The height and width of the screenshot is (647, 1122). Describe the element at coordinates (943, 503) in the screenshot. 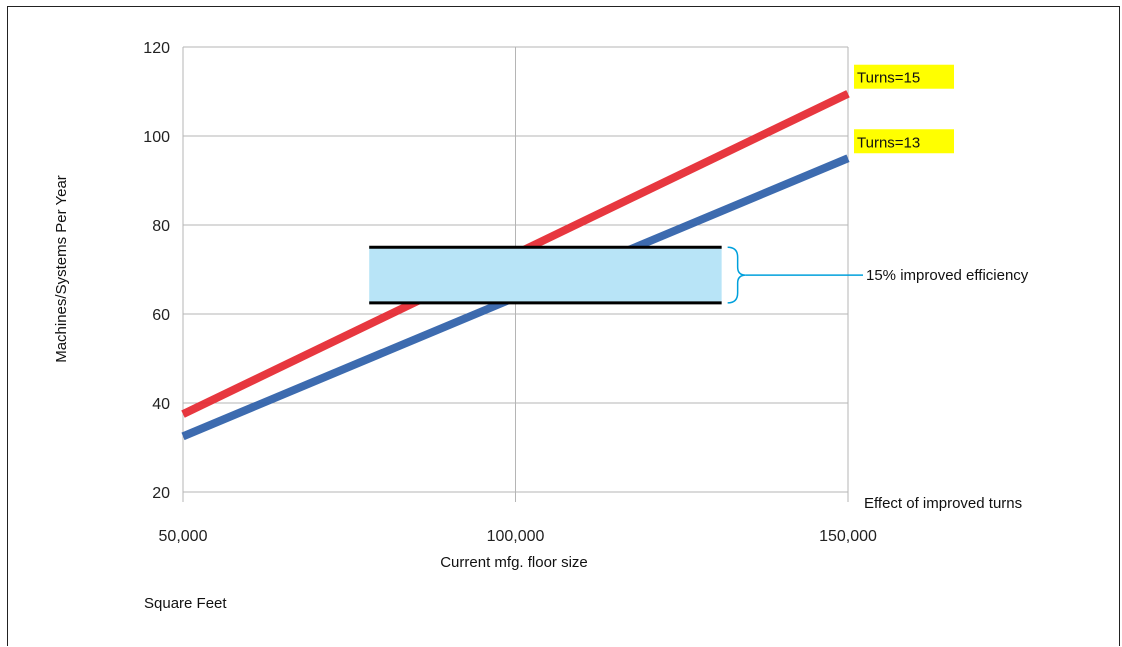

I see `footer-annotation: Effect of improved turns` at that location.